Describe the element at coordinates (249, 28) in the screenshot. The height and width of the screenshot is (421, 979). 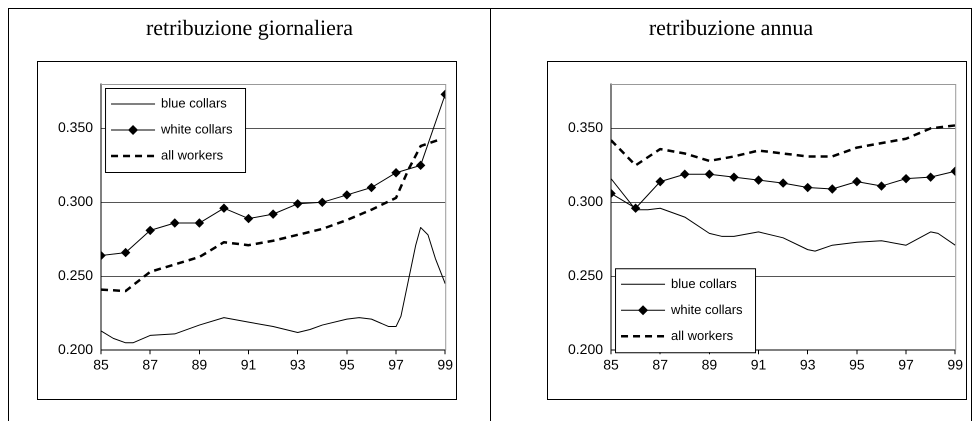
I see `chart-title: retribuzione giornaliera` at that location.